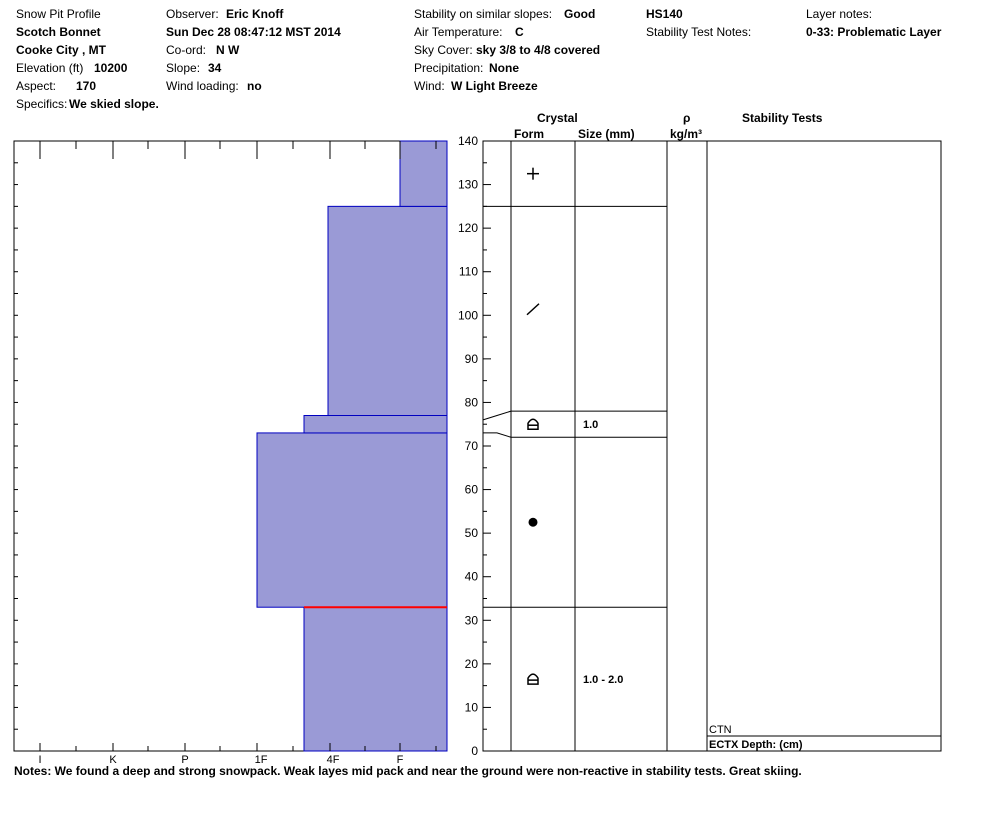 The width and height of the screenshot is (994, 840). I want to click on new-snow-icon, so click(533, 173).